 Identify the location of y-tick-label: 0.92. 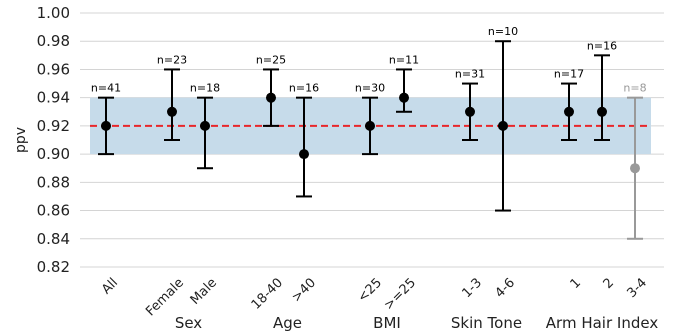
(53, 126).